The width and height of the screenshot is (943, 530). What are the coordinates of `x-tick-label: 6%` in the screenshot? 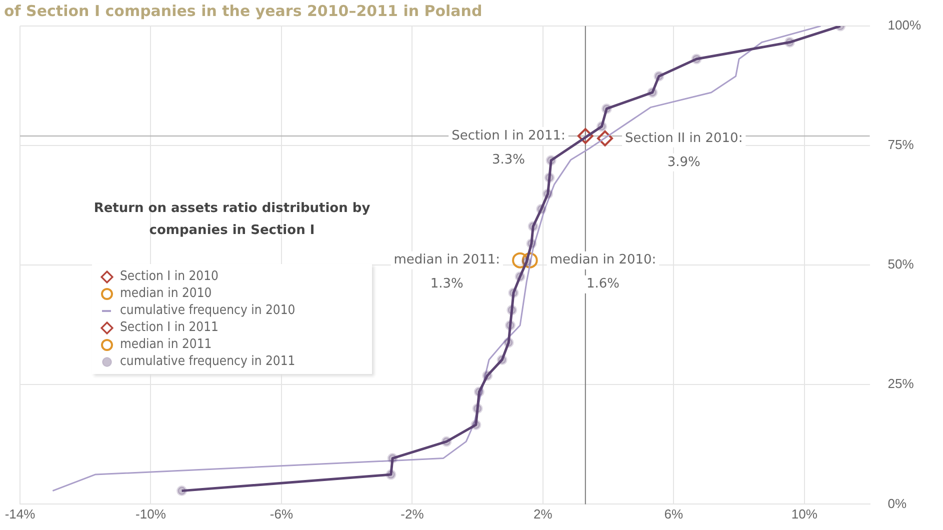 It's located at (674, 514).